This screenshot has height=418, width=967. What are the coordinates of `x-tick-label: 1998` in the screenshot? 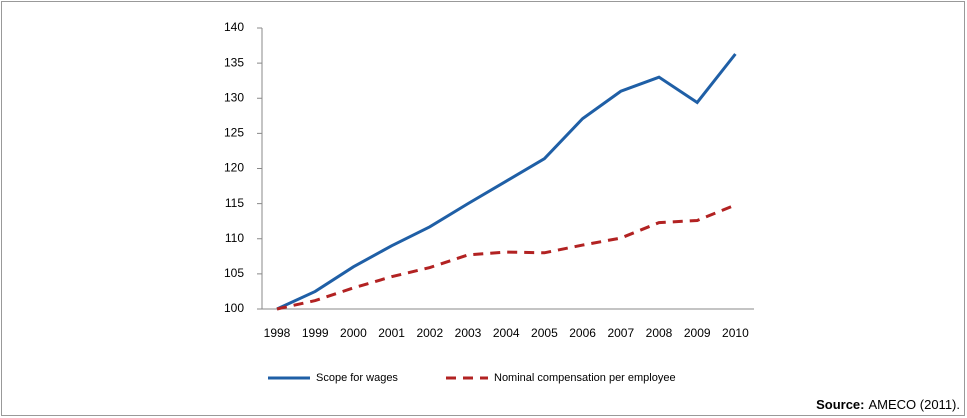 It's located at (277, 333).